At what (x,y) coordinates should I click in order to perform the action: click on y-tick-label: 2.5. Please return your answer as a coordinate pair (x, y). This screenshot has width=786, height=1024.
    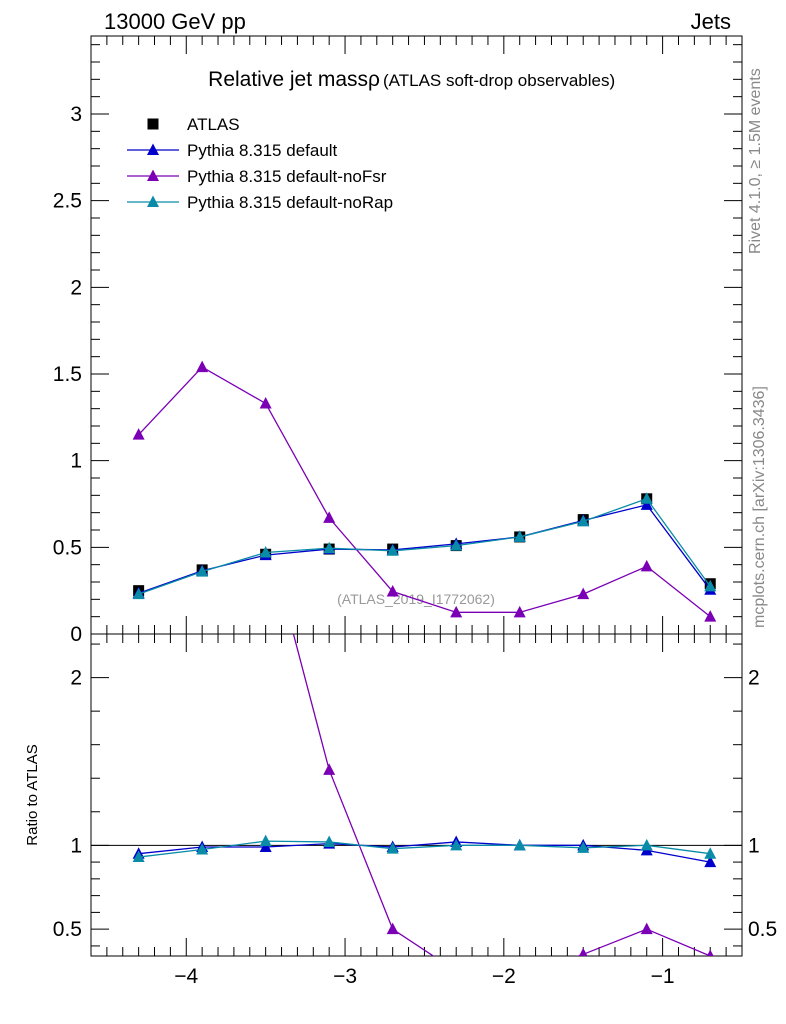
    Looking at the image, I should click on (67, 201).